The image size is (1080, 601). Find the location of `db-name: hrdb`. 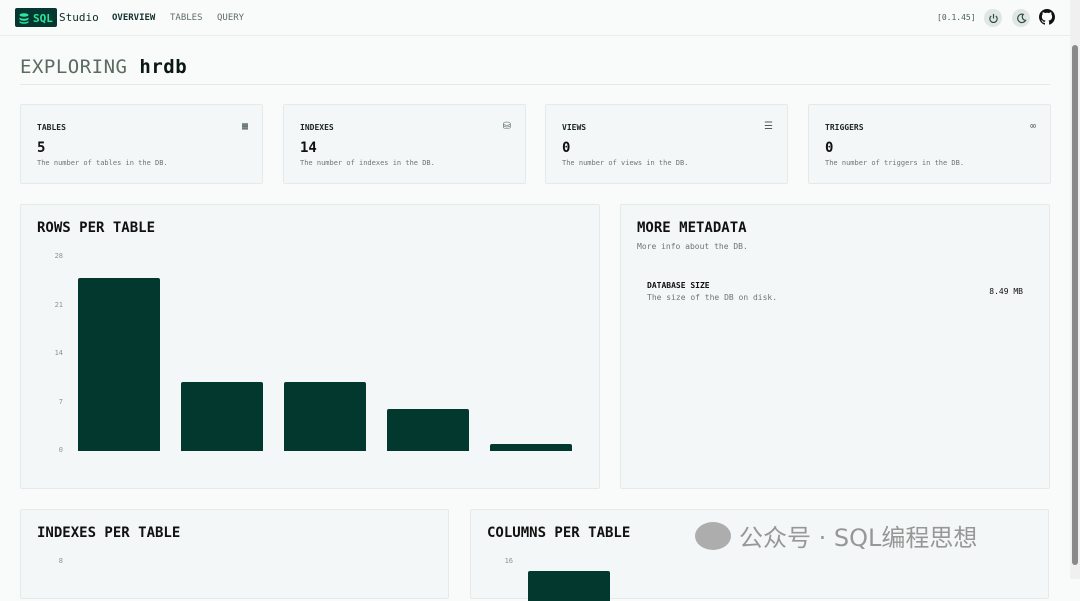

db-name: hrdb is located at coordinates (163, 67).